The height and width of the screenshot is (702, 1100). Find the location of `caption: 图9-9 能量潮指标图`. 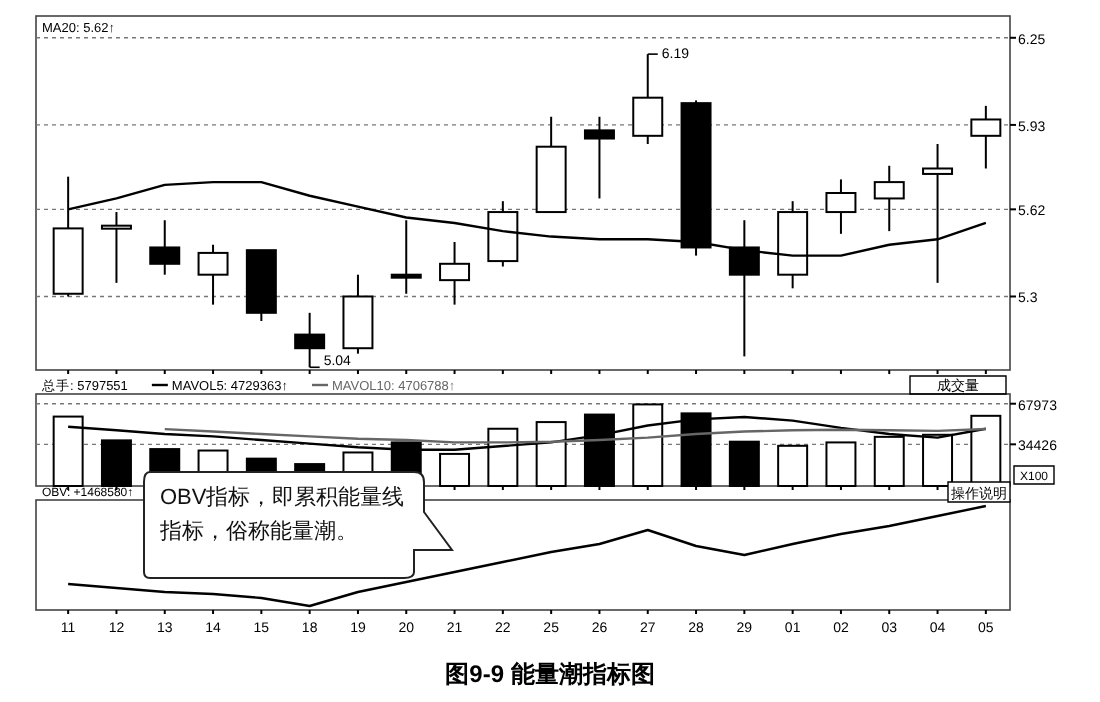

caption: 图9-9 能量潮指标图 is located at coordinates (550, 674).